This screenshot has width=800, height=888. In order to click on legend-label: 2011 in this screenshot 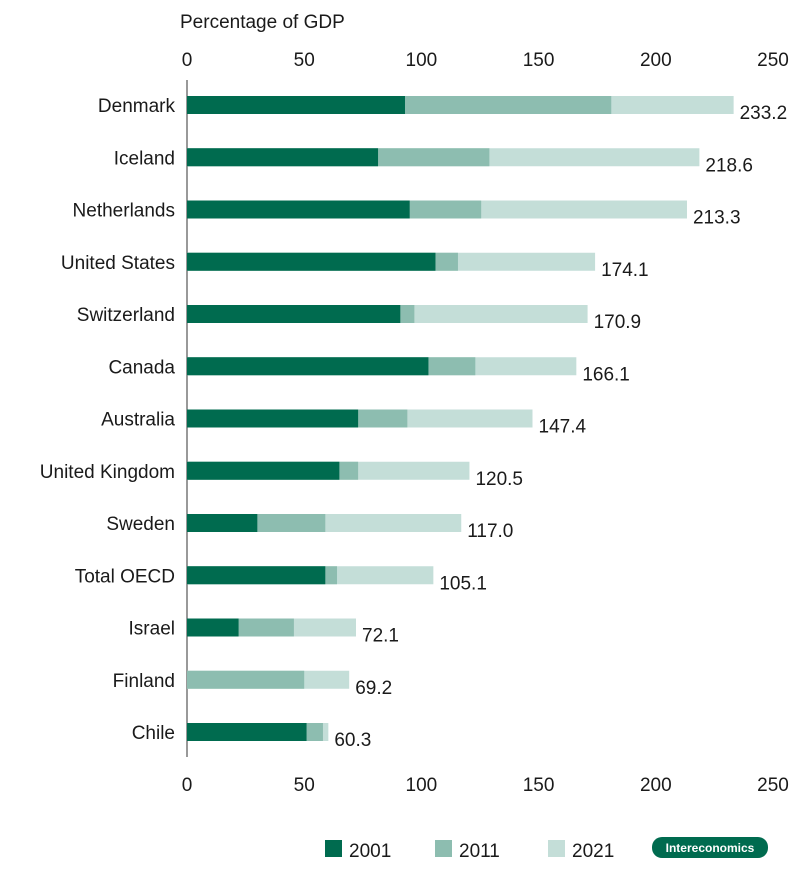, I will do `click(479, 851)`.